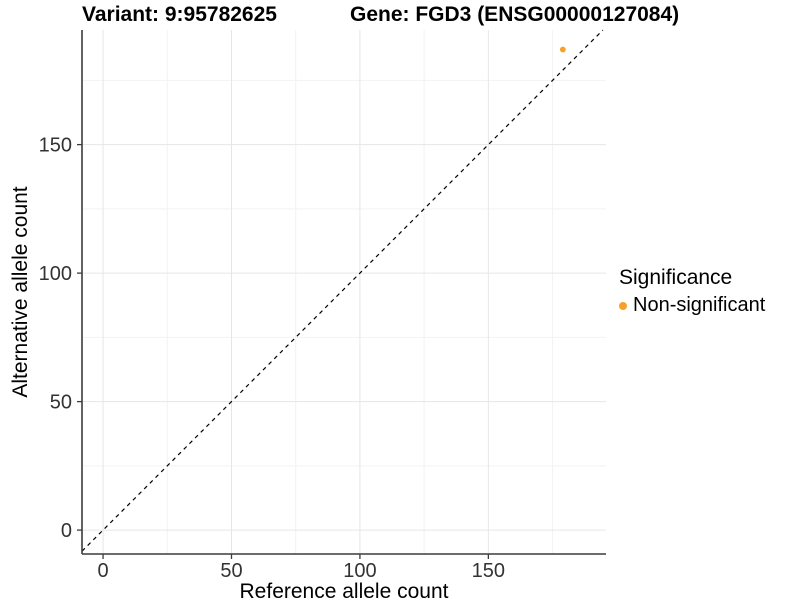 The width and height of the screenshot is (800, 600). I want to click on data-point, so click(562, 49).